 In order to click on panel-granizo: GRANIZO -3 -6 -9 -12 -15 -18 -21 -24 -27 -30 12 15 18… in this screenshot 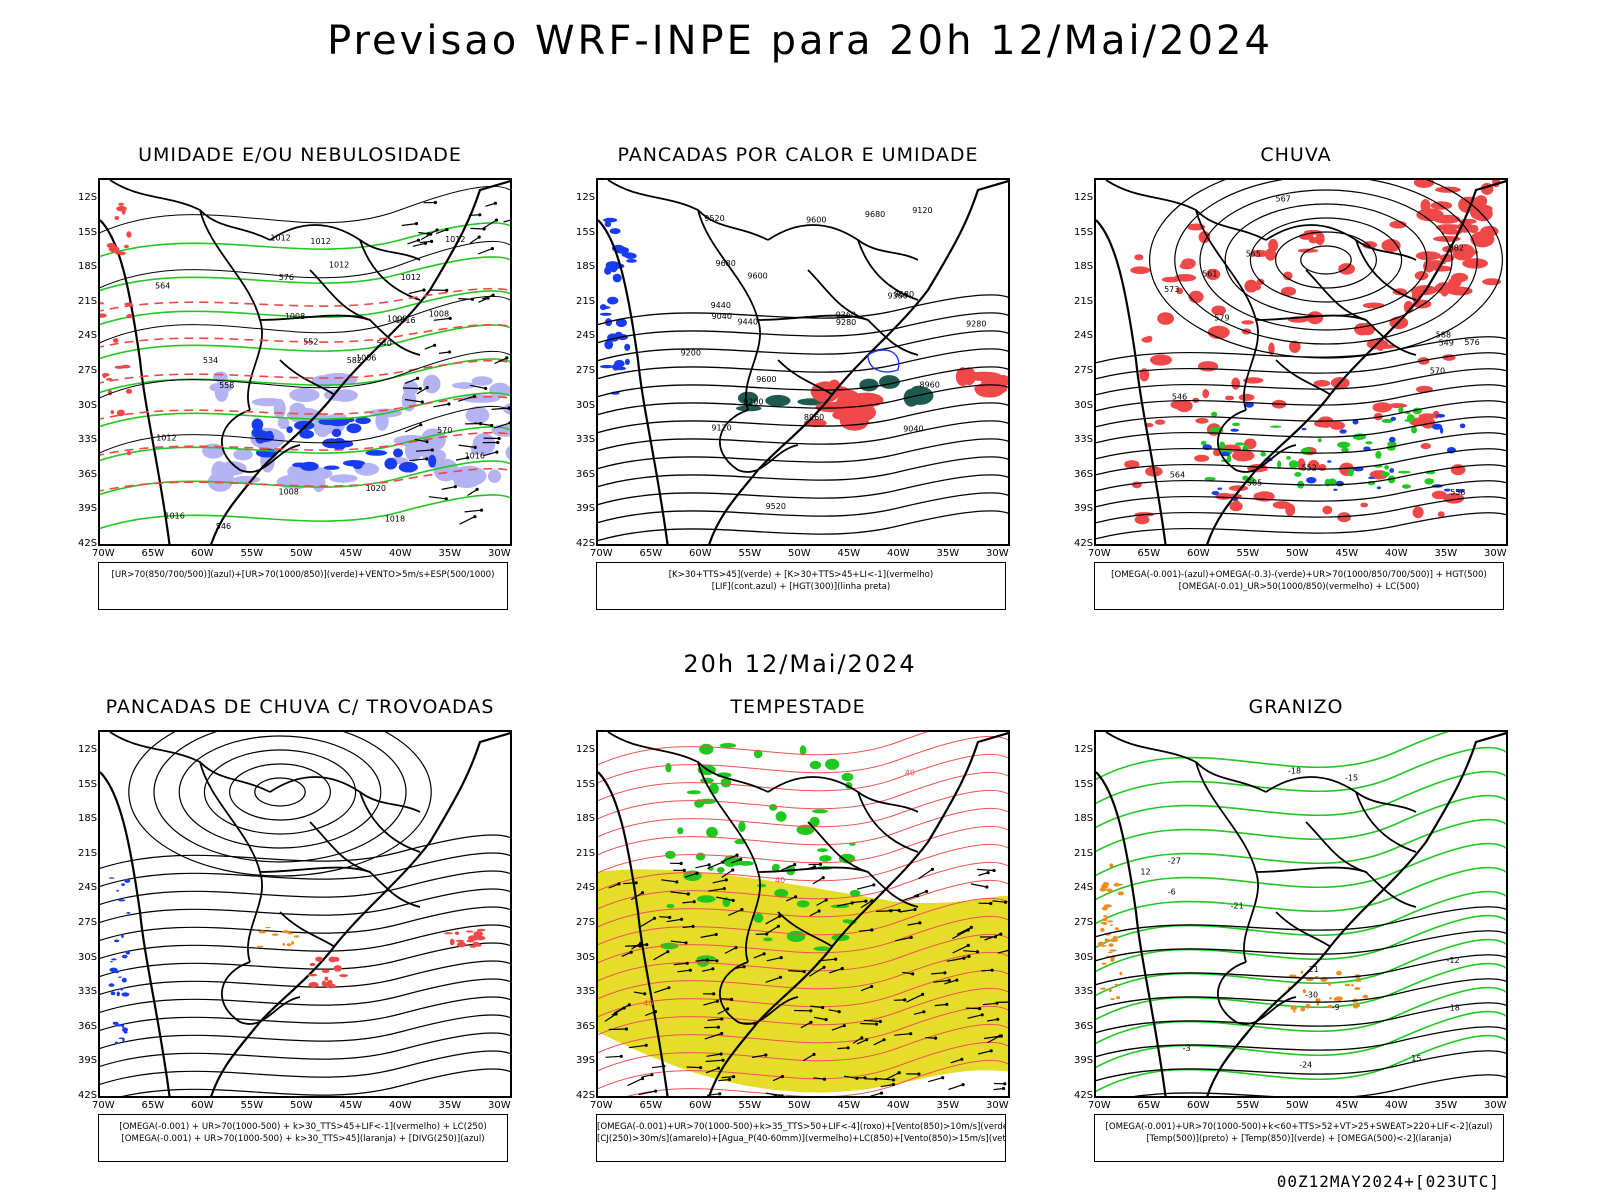, I will do `click(1295, 932)`.